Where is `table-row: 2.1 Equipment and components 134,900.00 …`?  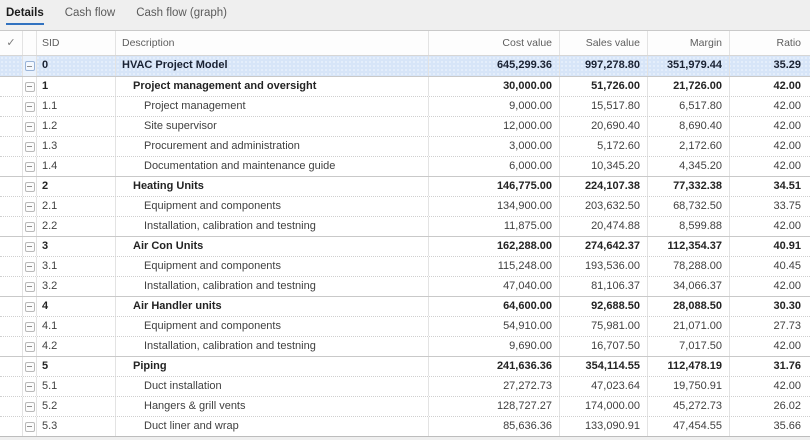 table-row: 2.1 Equipment and components 134,900.00 … is located at coordinates (405, 206).